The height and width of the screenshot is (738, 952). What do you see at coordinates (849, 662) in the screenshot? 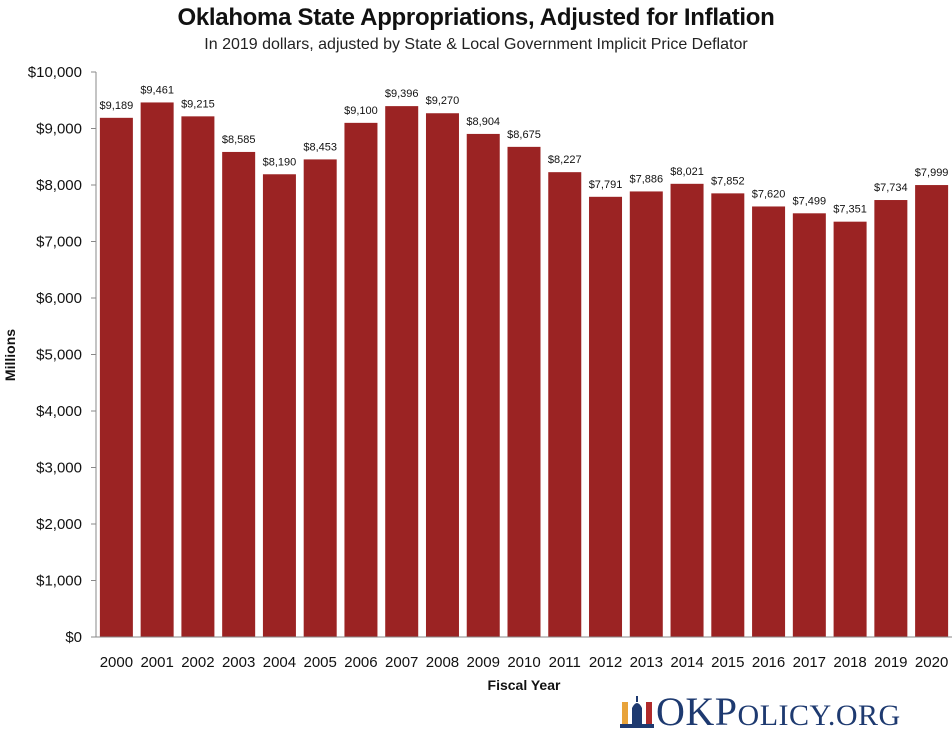
I see `x-tick-label: 2018` at bounding box center [849, 662].